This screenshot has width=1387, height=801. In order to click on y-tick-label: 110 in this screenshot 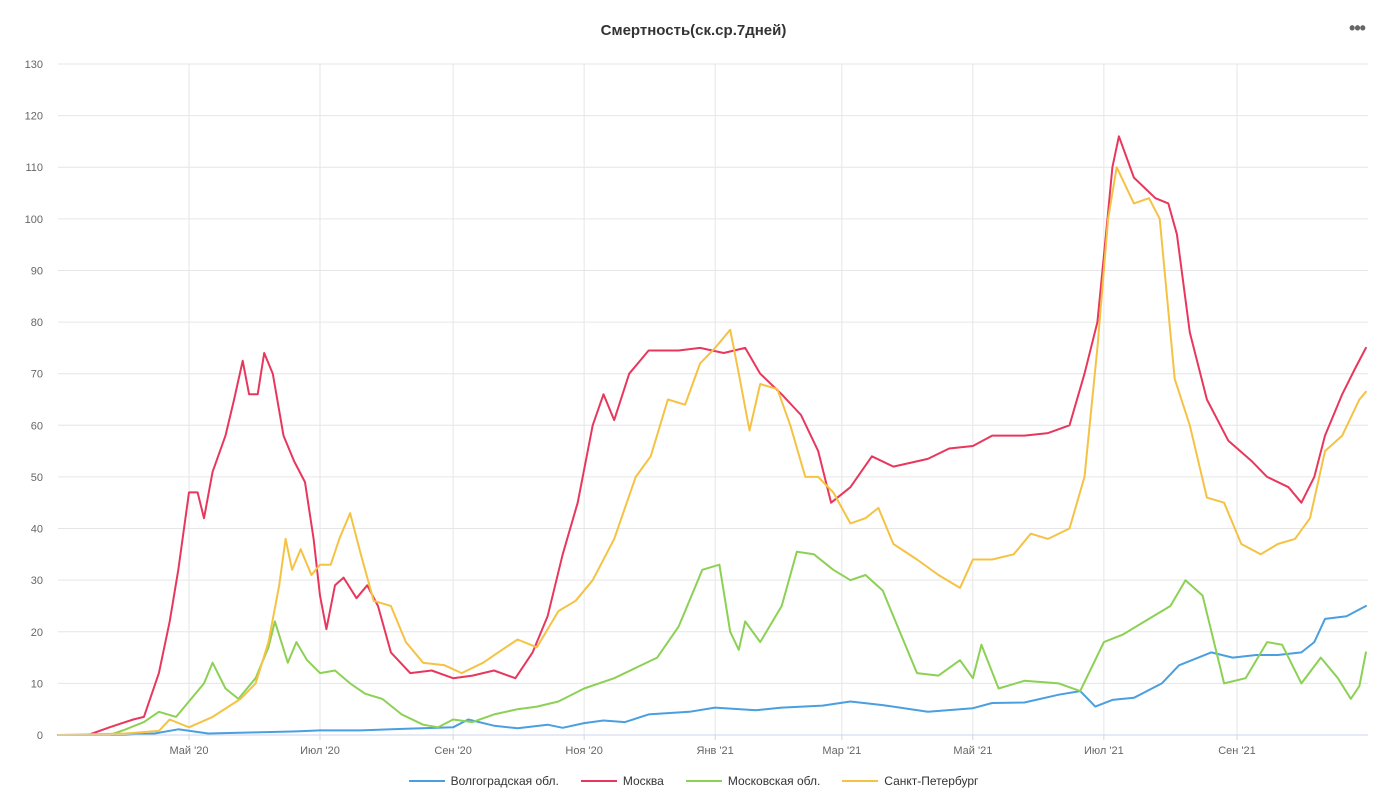, I will do `click(34, 168)`.